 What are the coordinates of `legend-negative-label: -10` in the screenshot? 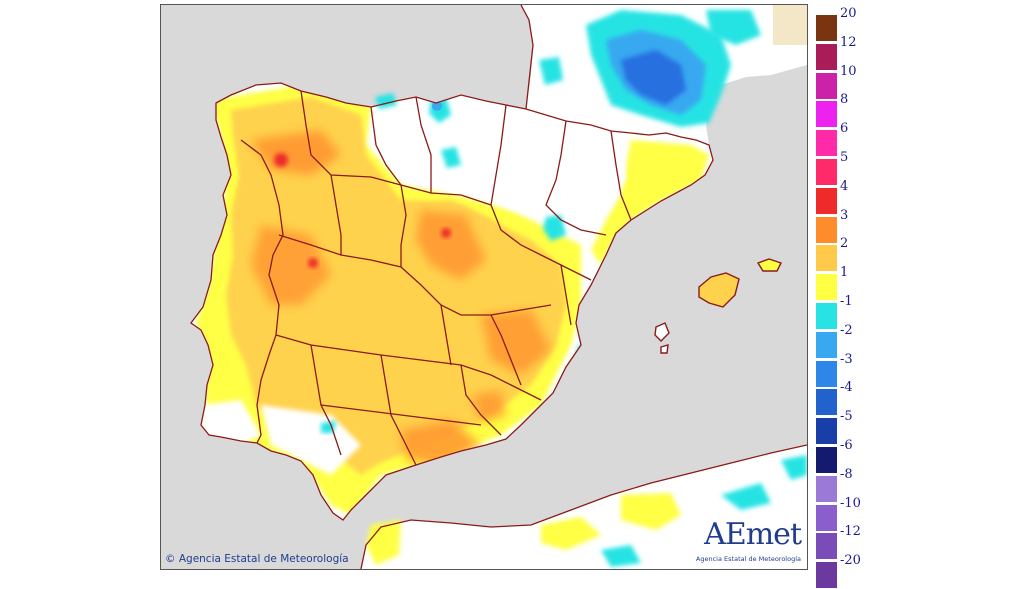 It's located at (850, 503).